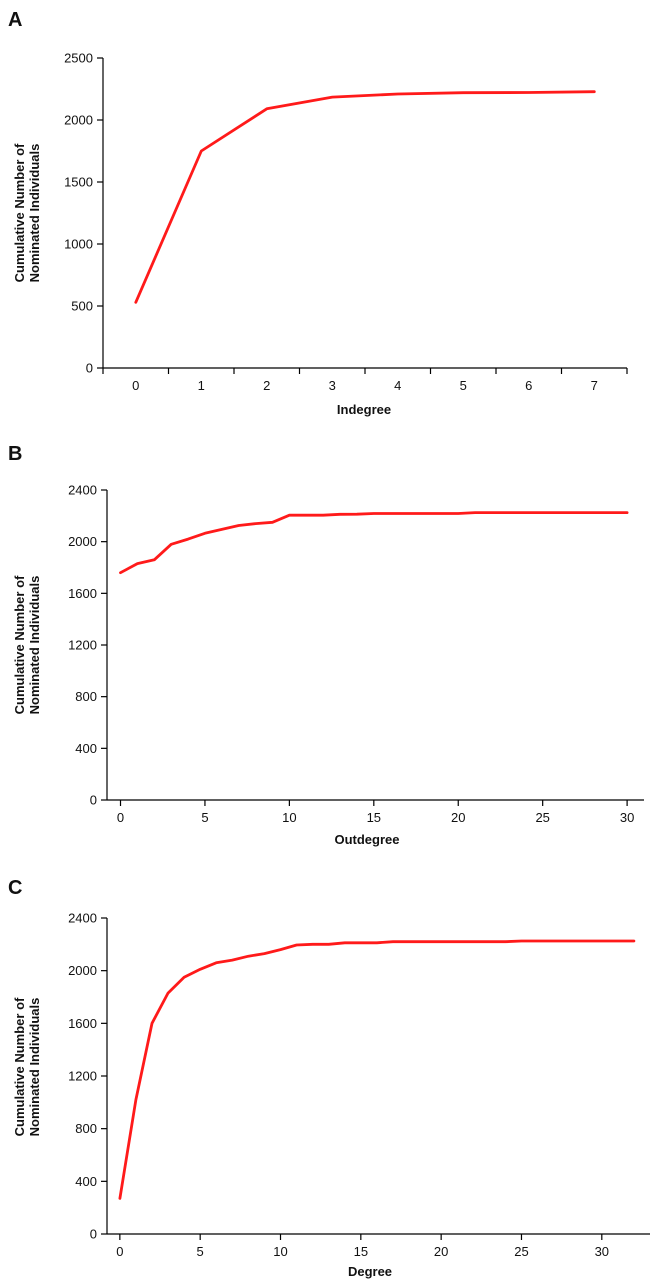  Describe the element at coordinates (19, 1066) in the screenshot. I see `y-axis-label-c-line1: Cumulative Number of` at that location.